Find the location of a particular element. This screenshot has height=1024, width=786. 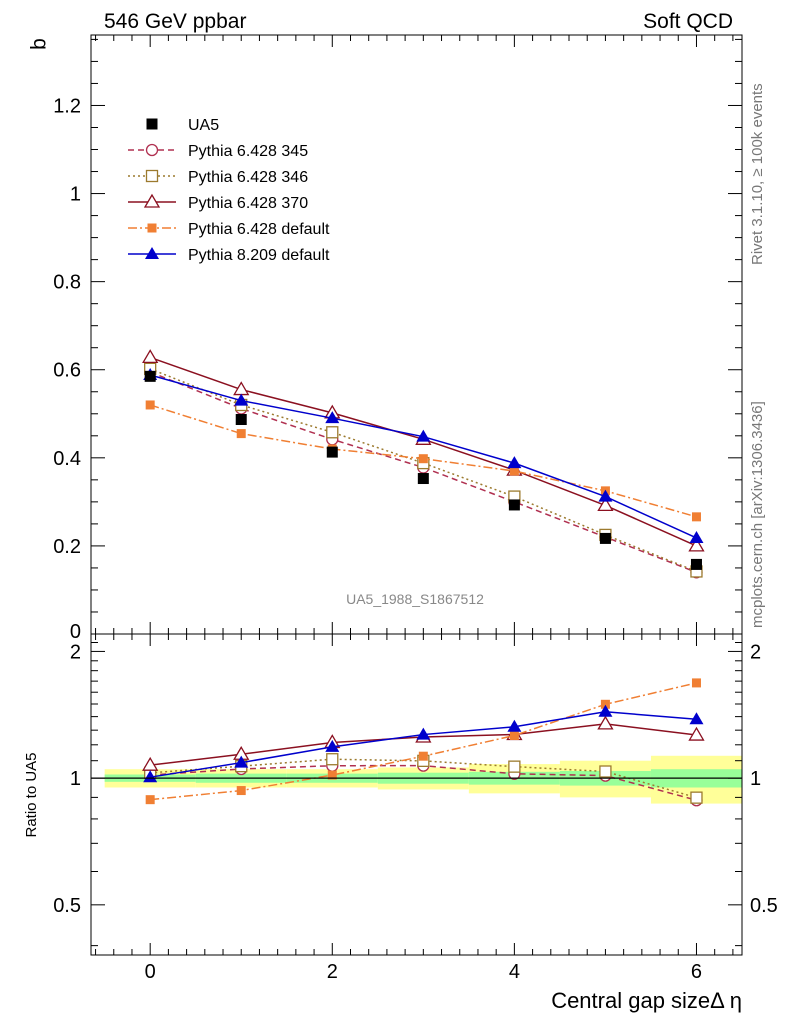

legend-label: UA5 is located at coordinates (203, 125).